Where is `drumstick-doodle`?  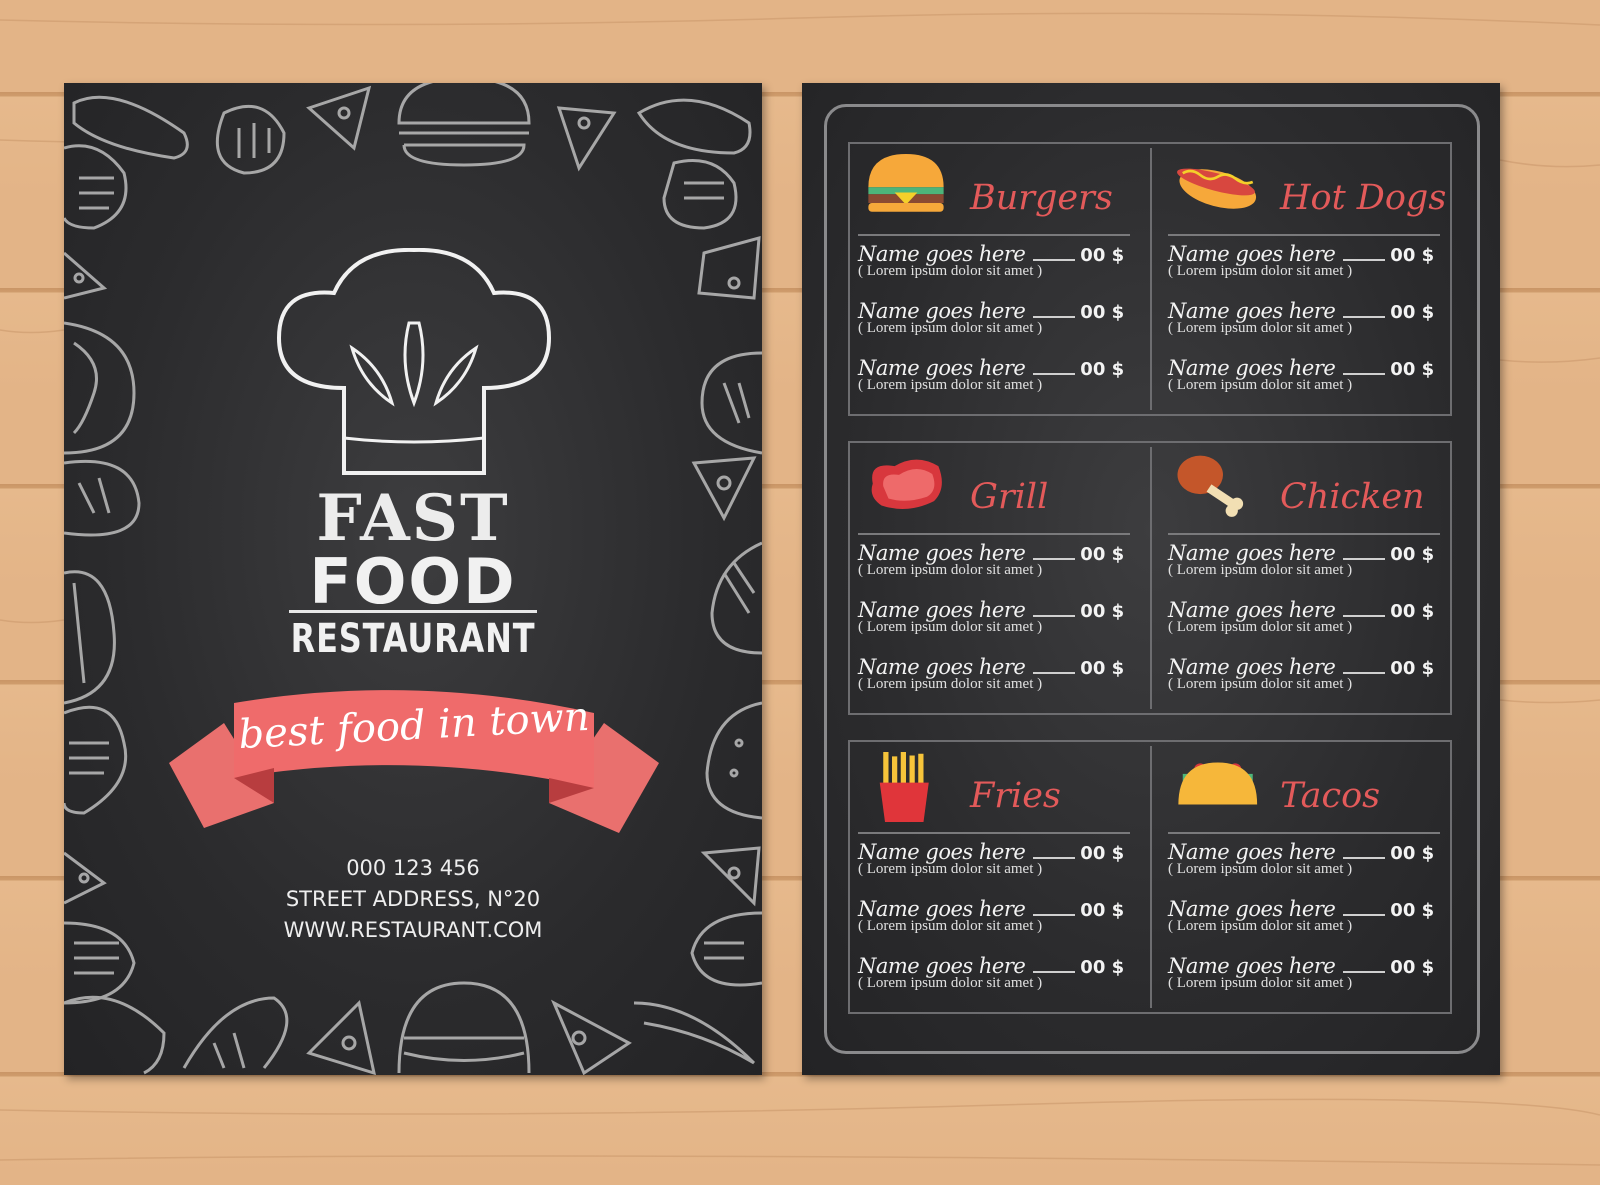
drumstick-doodle is located at coordinates (250, 139).